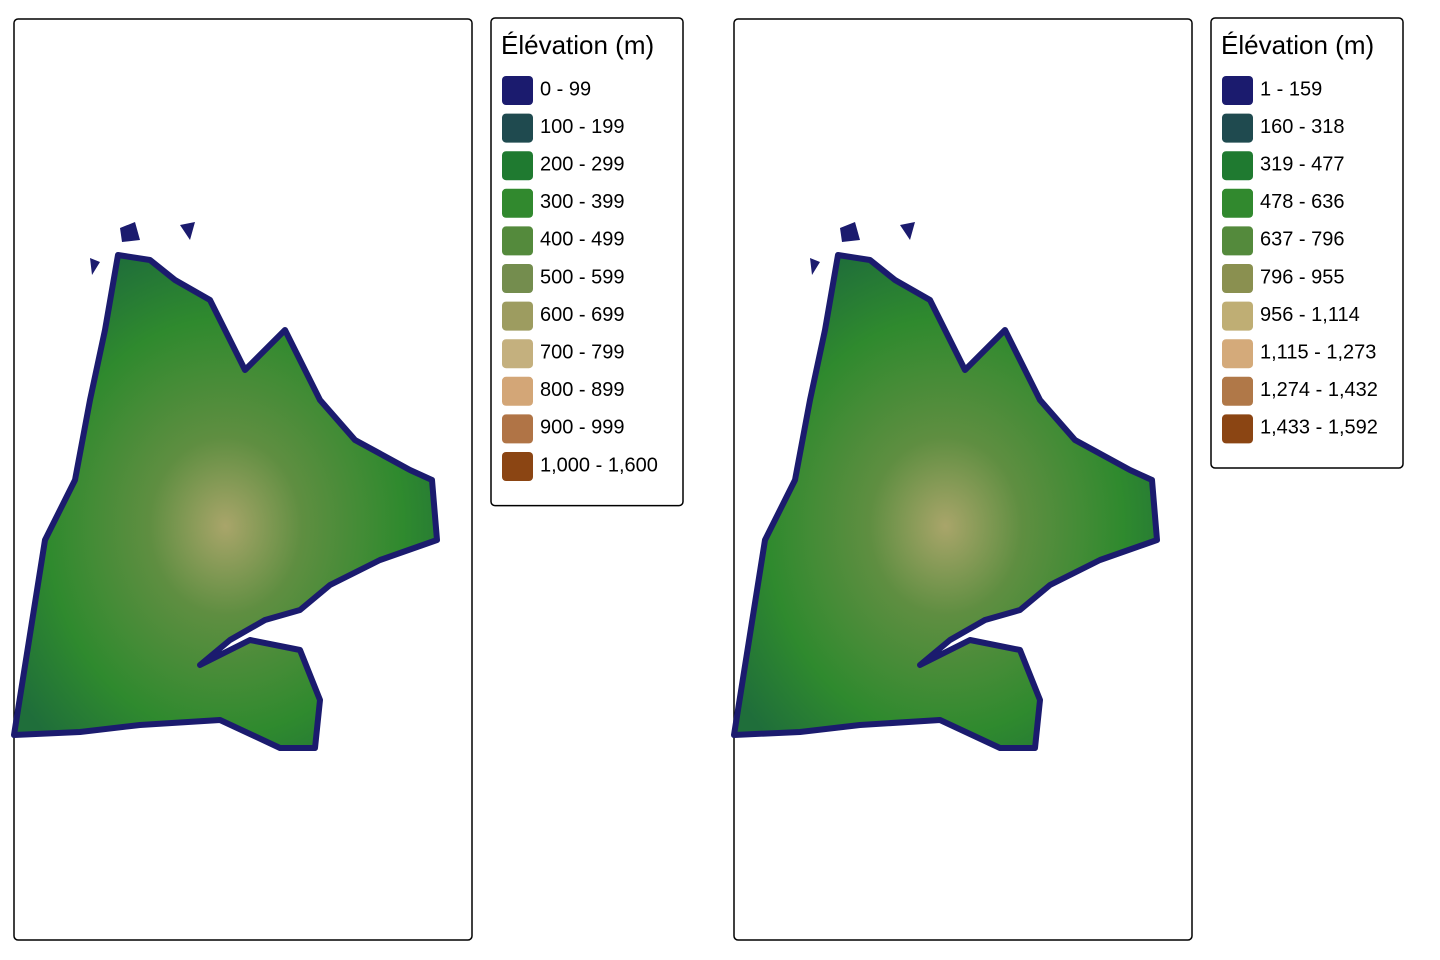  Describe the element at coordinates (582, 127) in the screenshot. I see `legend-label: 100 - 199` at that location.